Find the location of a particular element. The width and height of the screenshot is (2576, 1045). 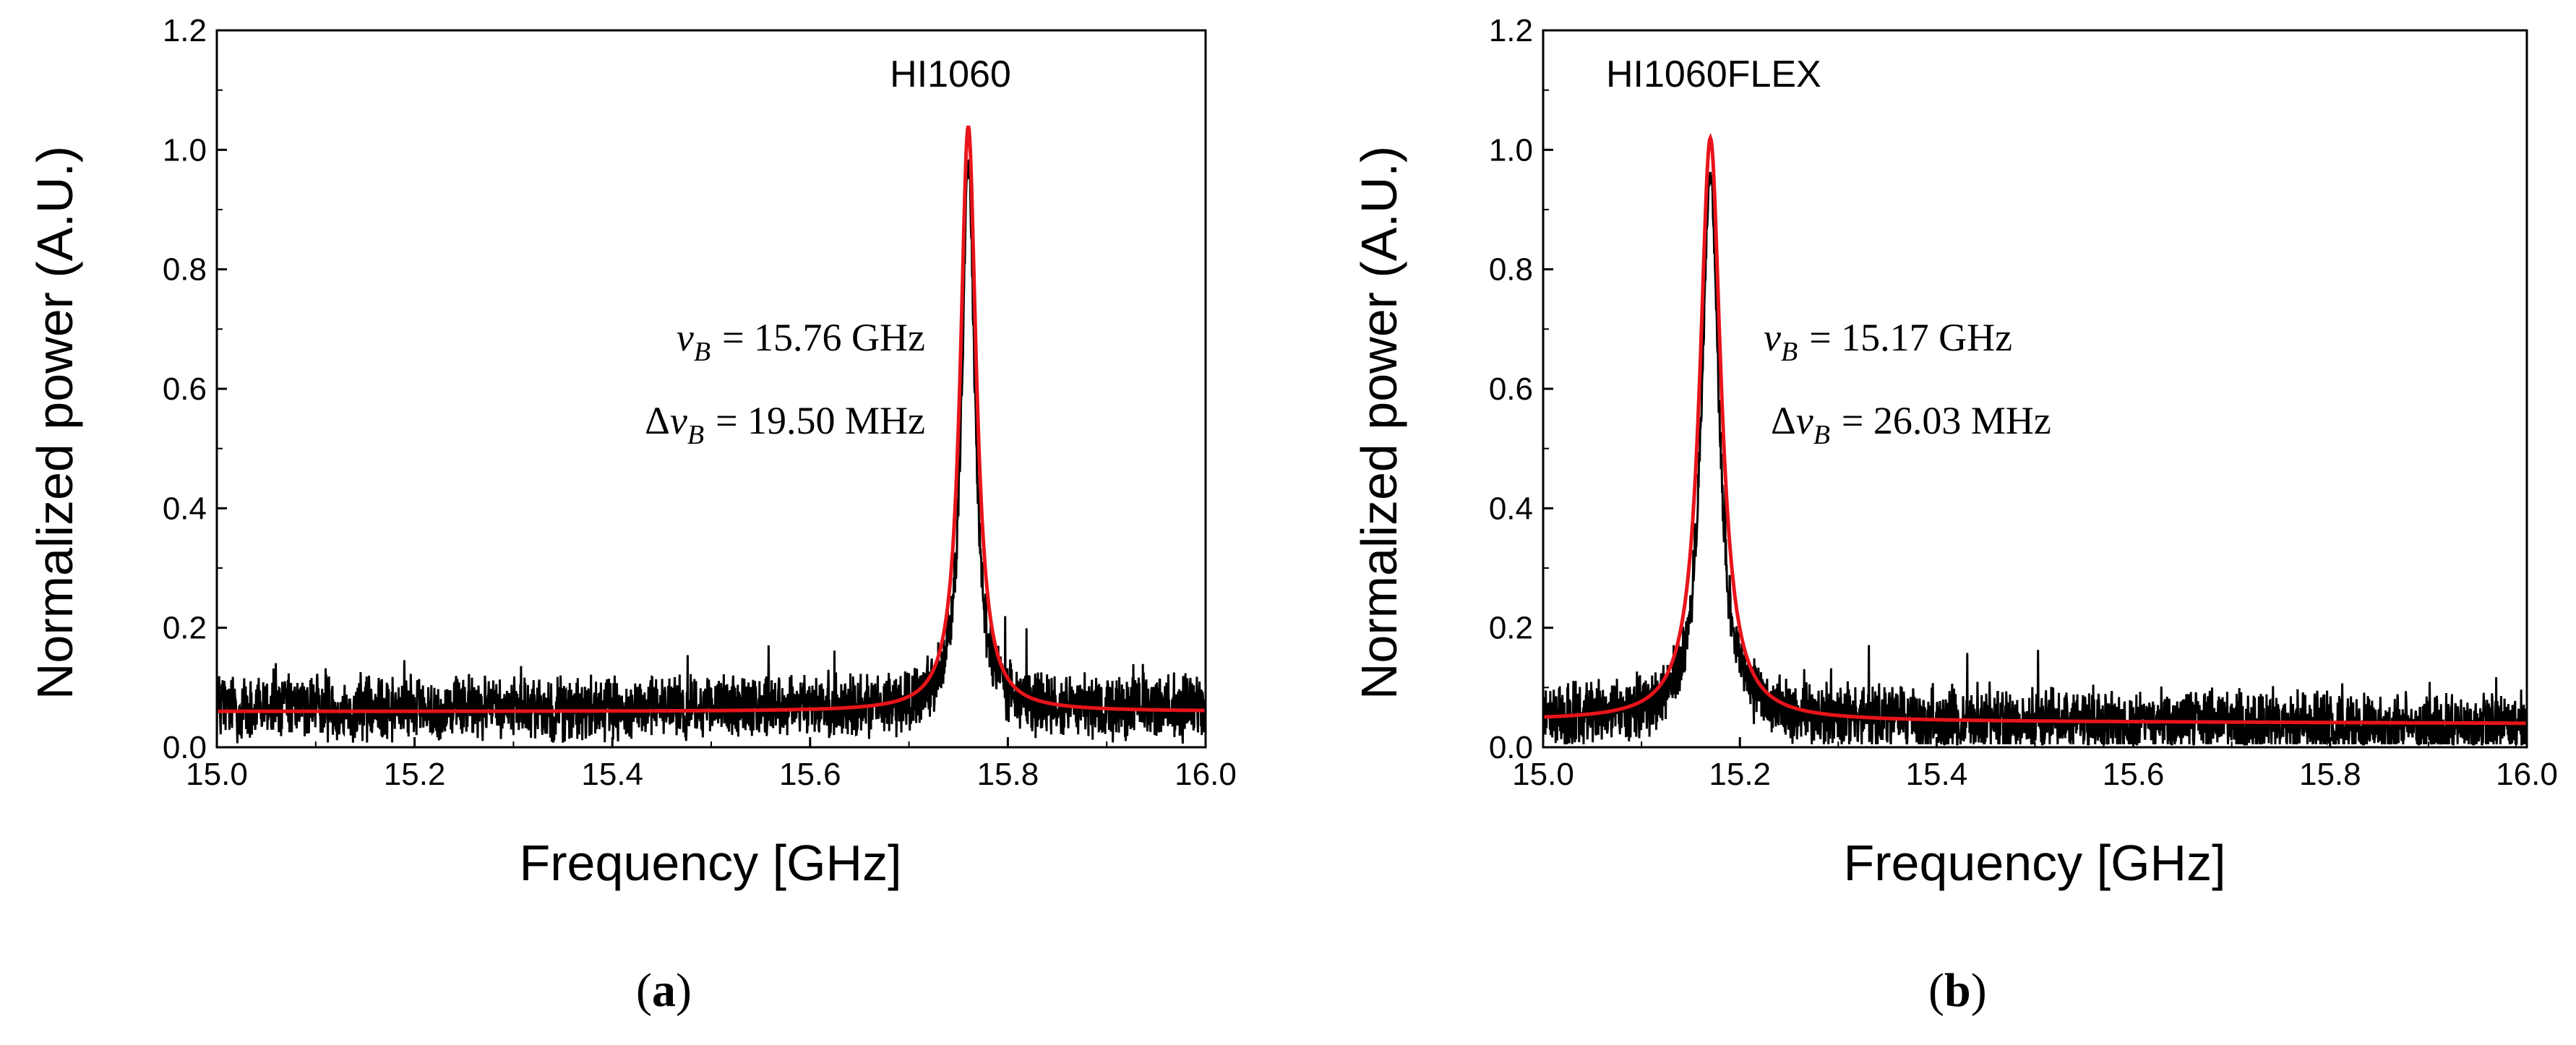

x-ticks-b: 15.0 15.2 15.4 15.6 15.8 16.0 is located at coordinates (2035, 764).